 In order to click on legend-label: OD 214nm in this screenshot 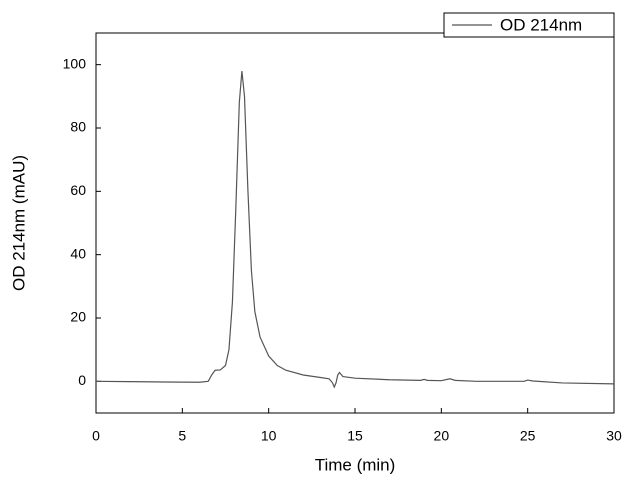, I will do `click(541, 24)`.